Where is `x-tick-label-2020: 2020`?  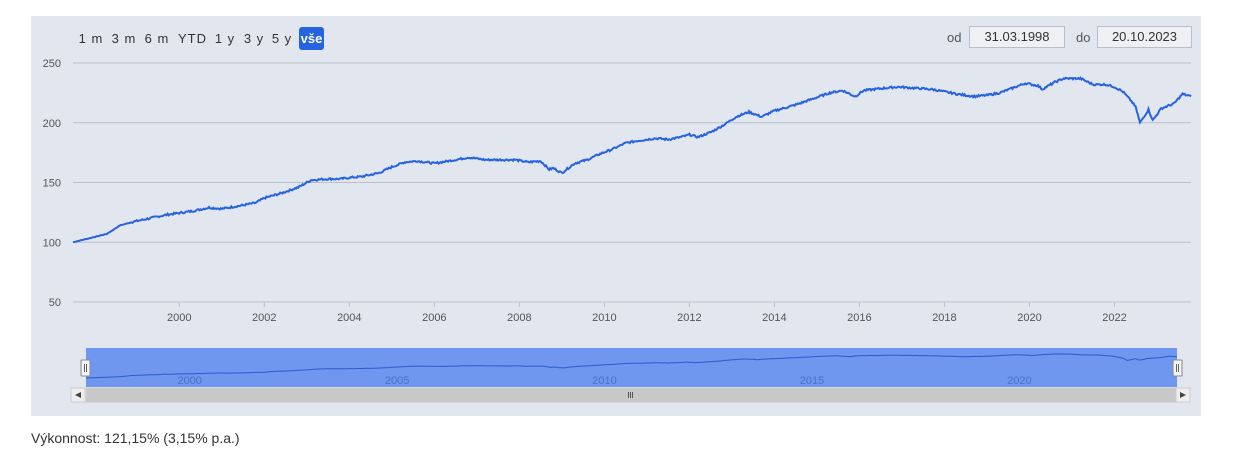
x-tick-label-2020: 2020 is located at coordinates (1029, 318).